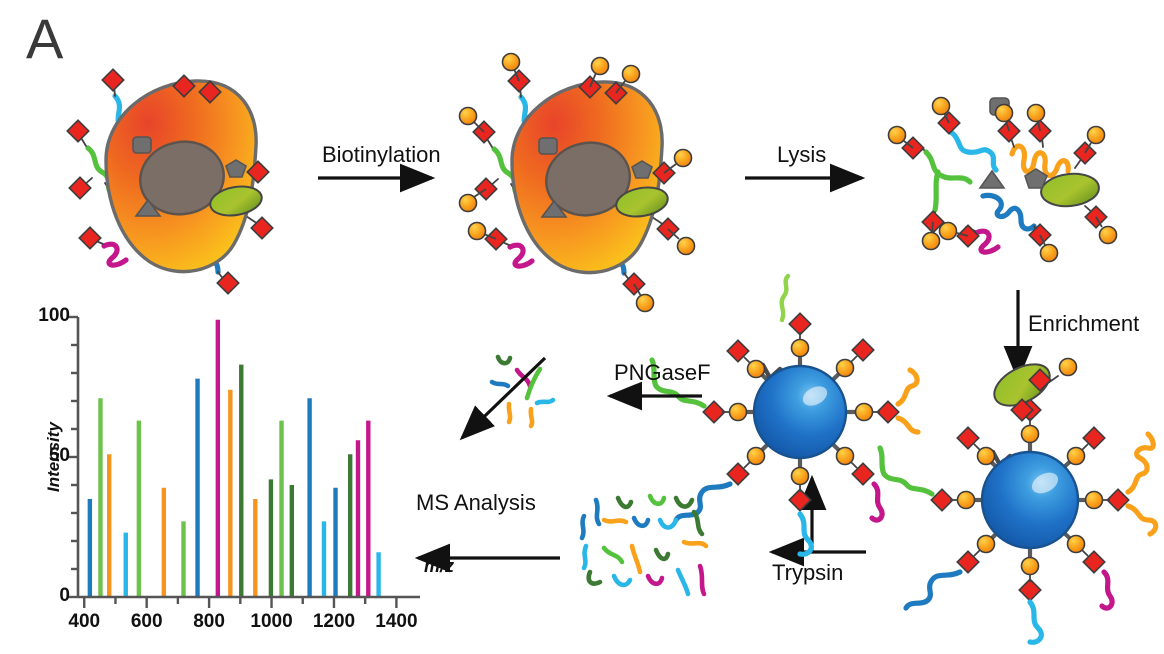  What do you see at coordinates (271, 621) in the screenshot?
I see `x-tick-label: 1000` at bounding box center [271, 621].